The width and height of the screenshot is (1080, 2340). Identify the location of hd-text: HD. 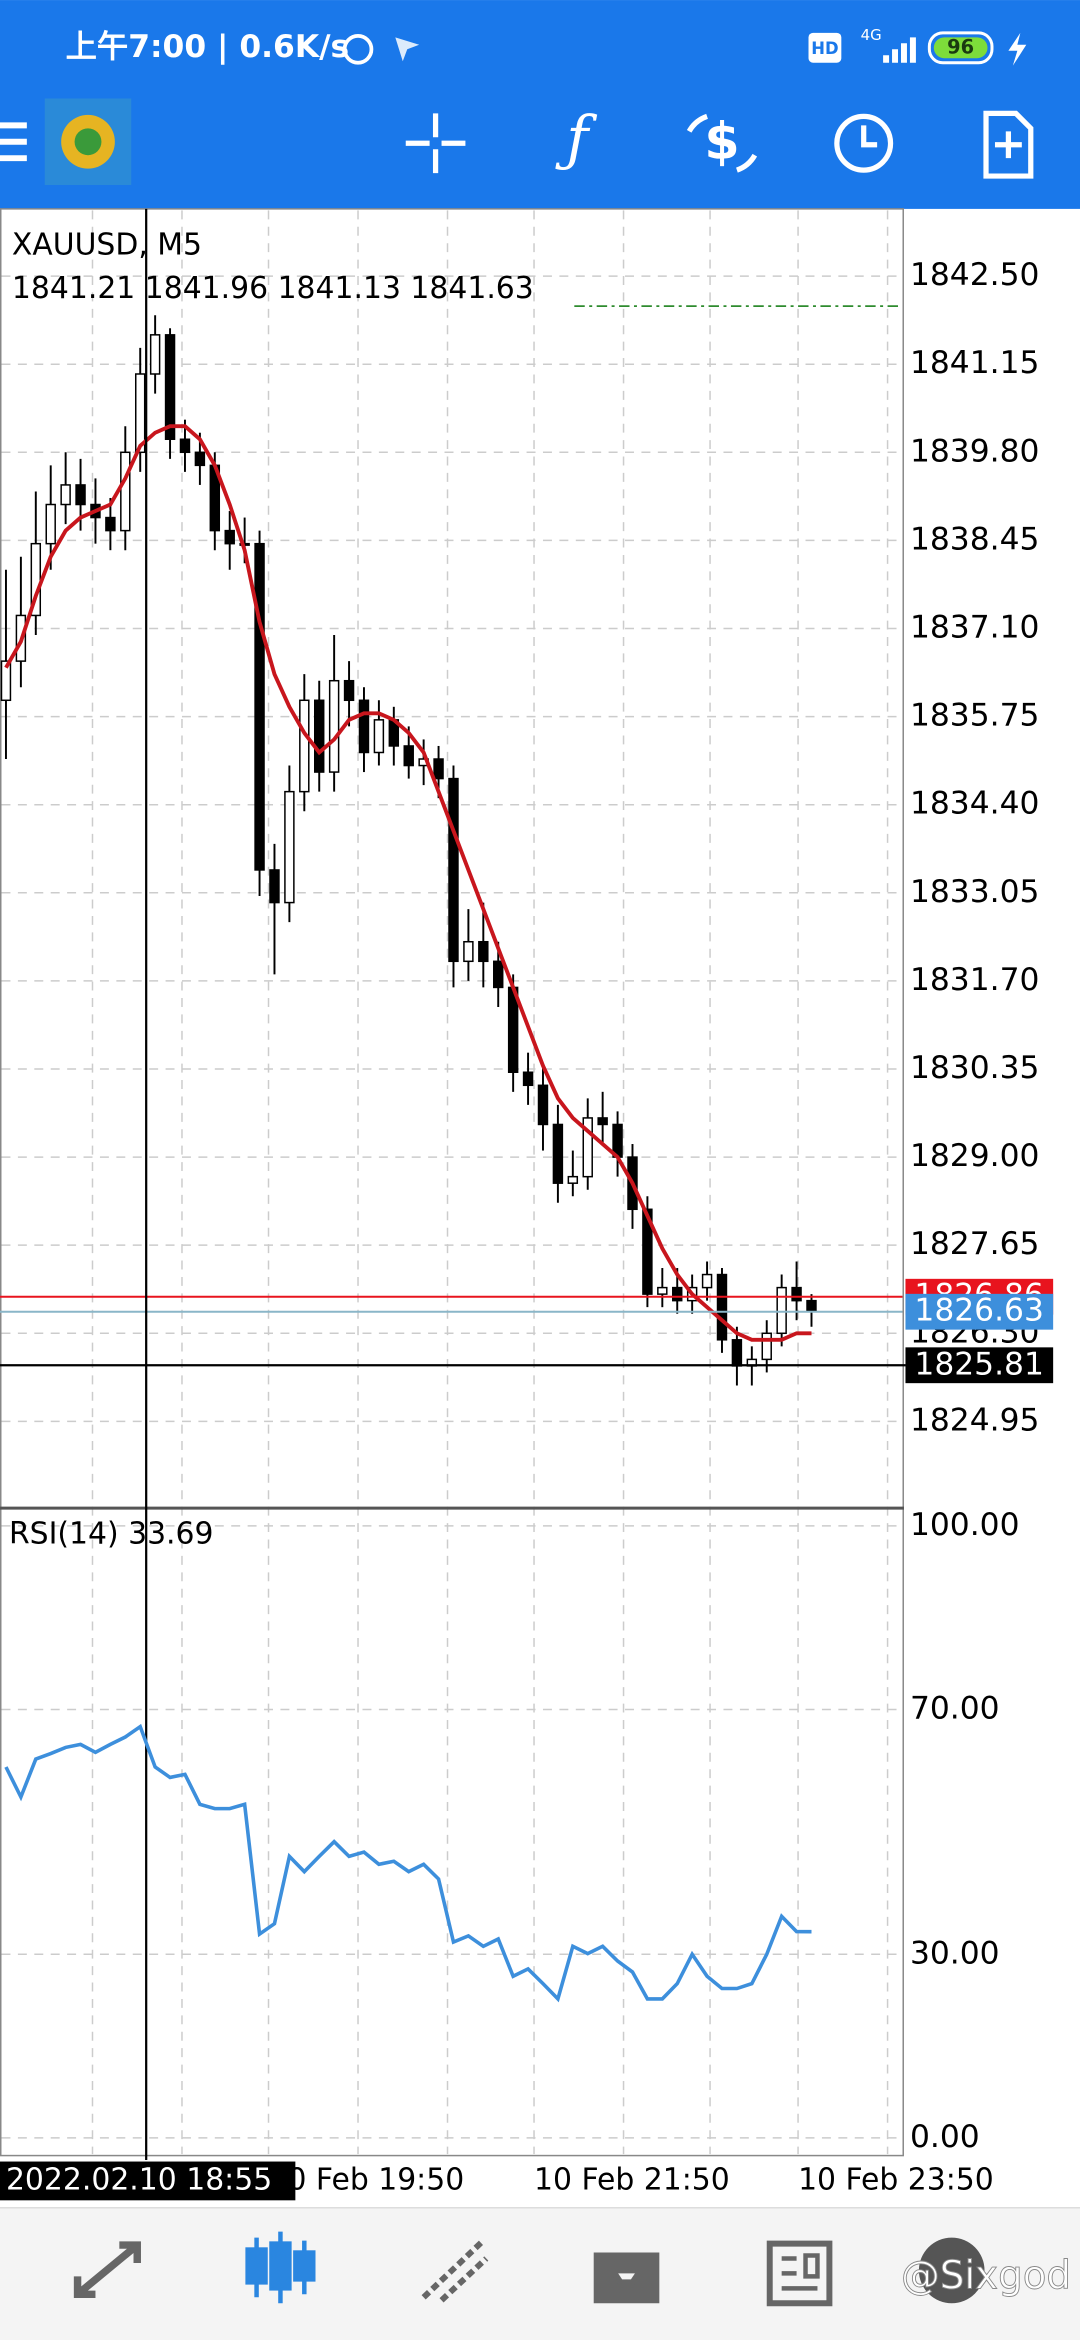
(824, 48).